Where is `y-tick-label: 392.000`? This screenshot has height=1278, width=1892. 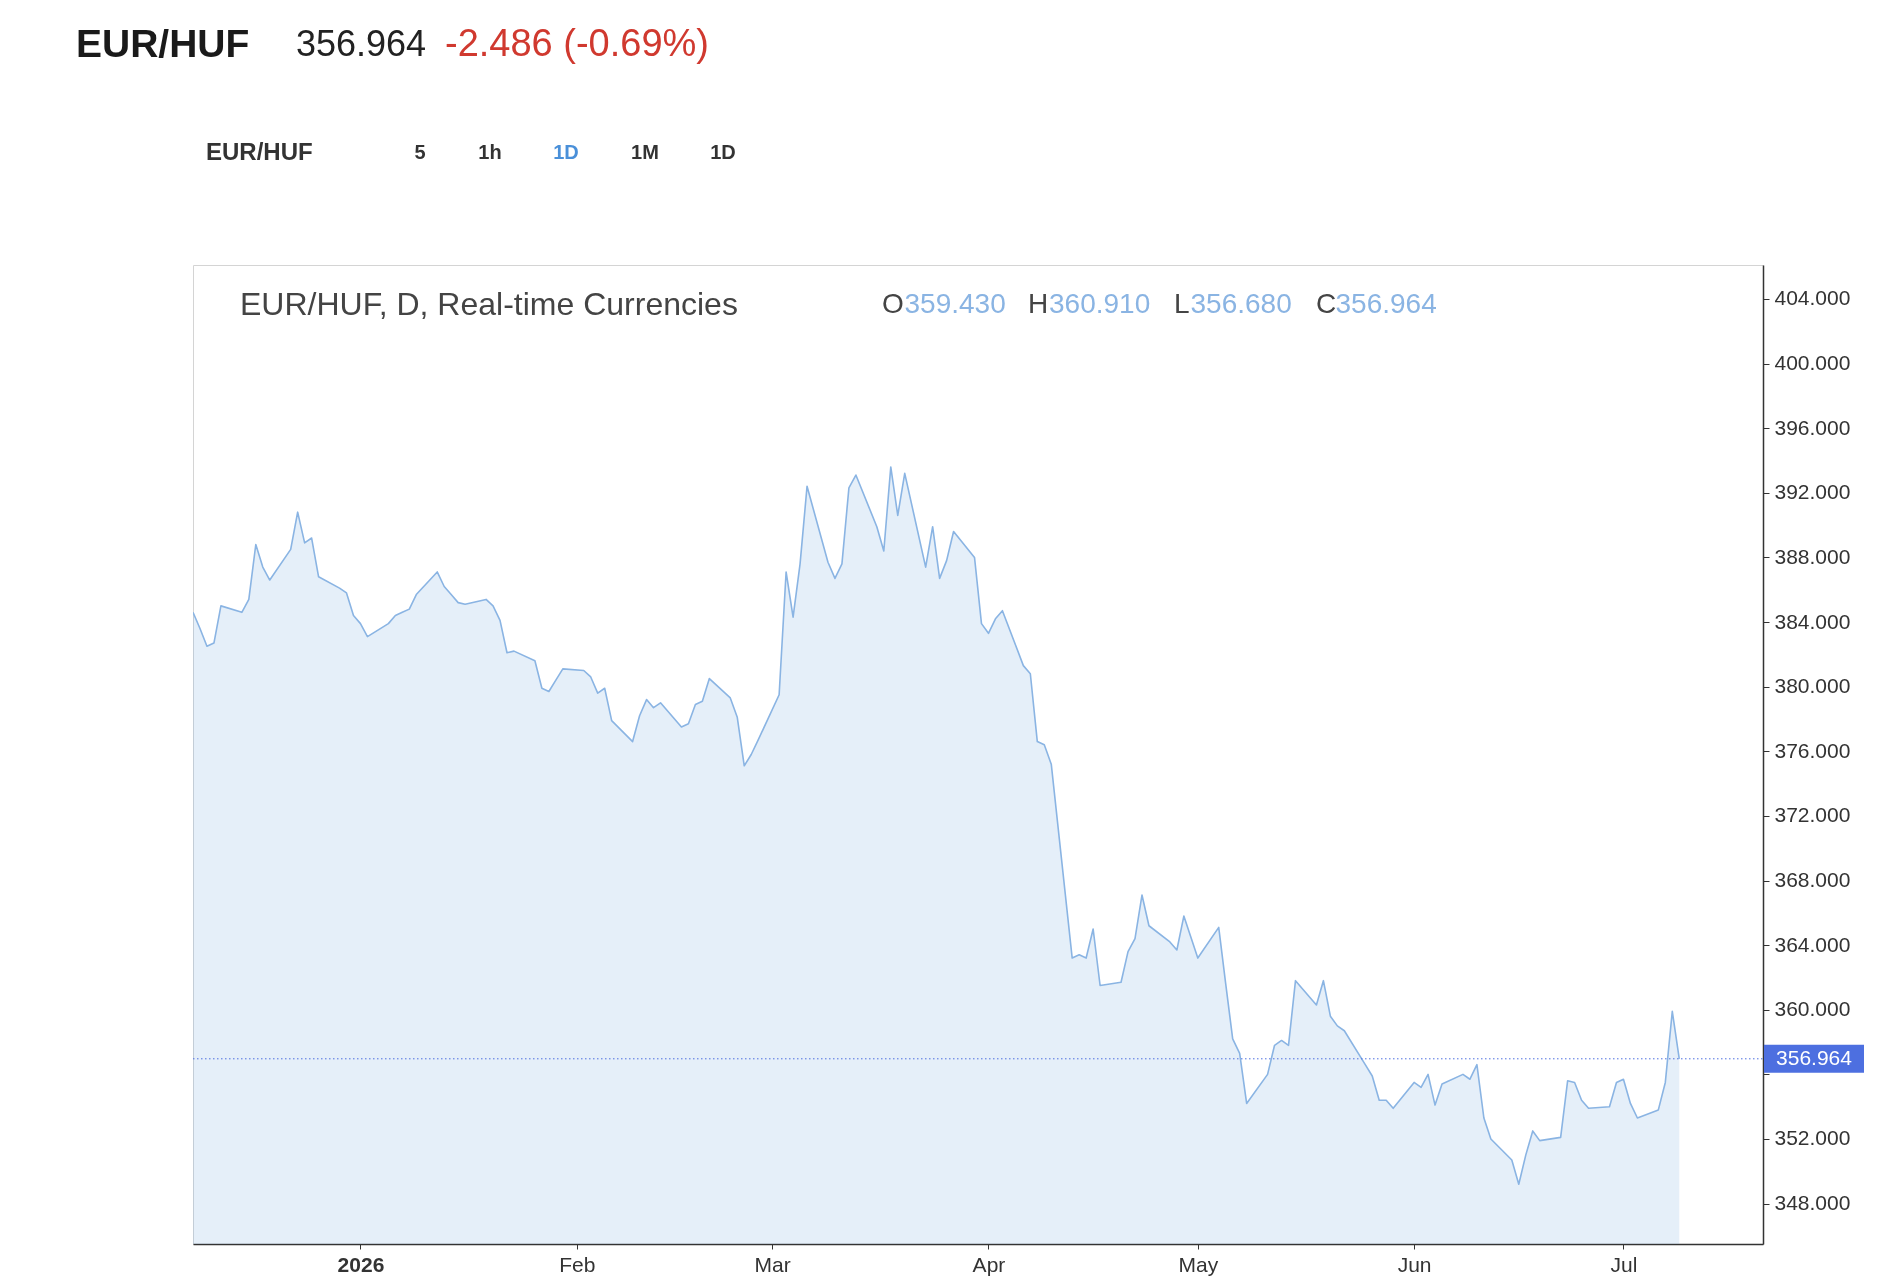
y-tick-label: 392.000 is located at coordinates (1812, 492).